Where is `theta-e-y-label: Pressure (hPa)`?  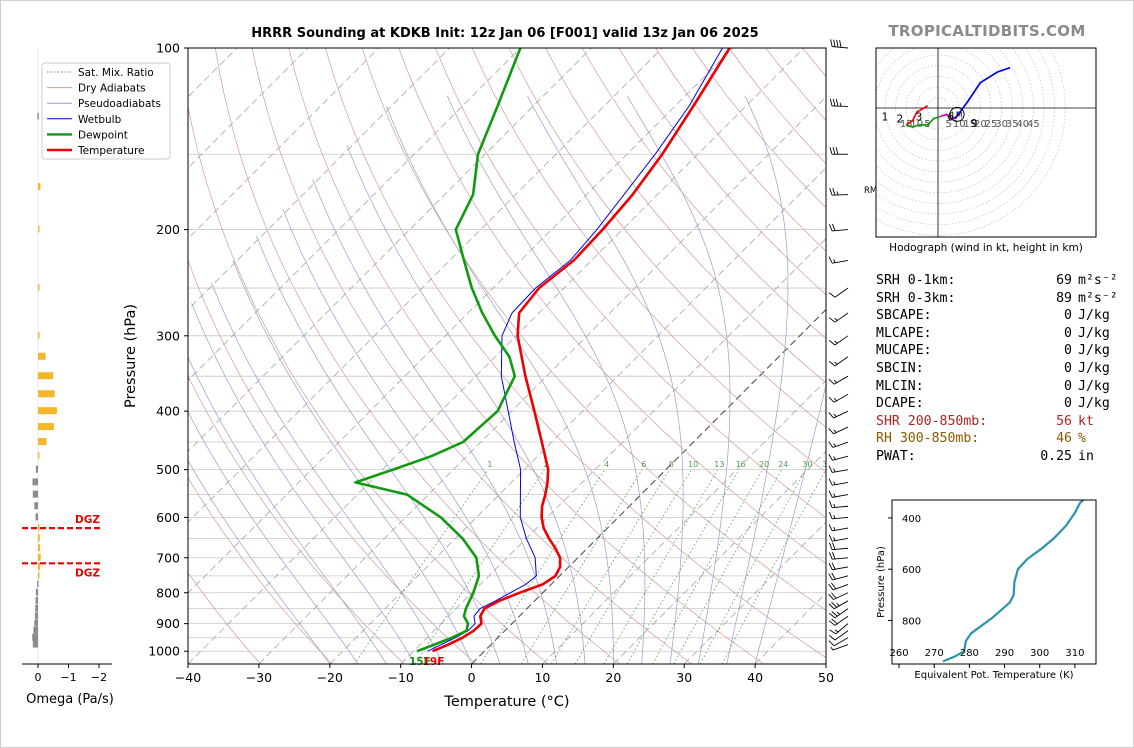
theta-e-y-label: Pressure (hPa) is located at coordinates (881, 582).